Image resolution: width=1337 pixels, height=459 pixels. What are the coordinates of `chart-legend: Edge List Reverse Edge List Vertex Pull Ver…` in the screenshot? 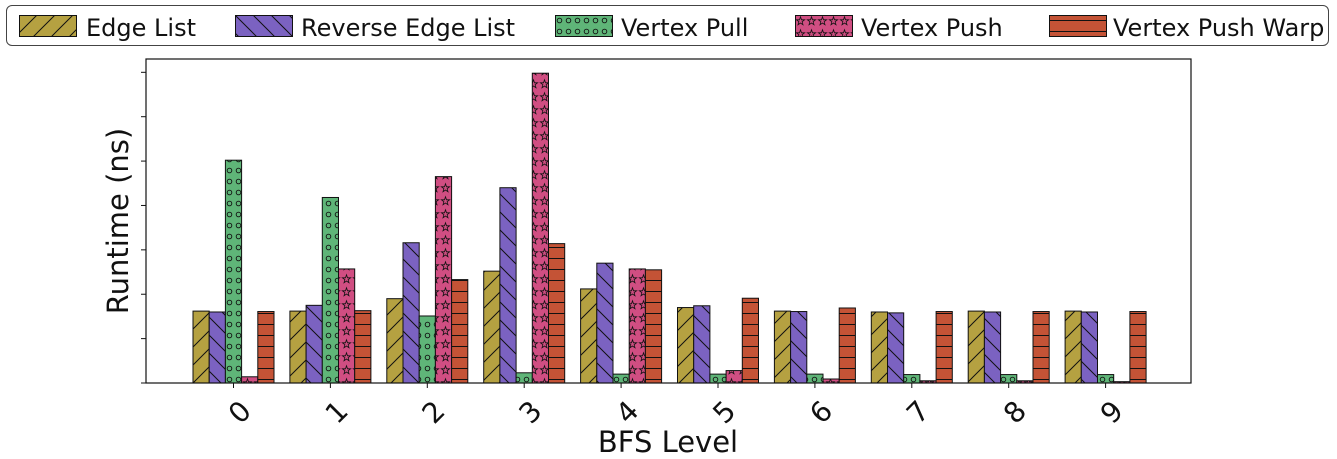 It's located at (667, 25).